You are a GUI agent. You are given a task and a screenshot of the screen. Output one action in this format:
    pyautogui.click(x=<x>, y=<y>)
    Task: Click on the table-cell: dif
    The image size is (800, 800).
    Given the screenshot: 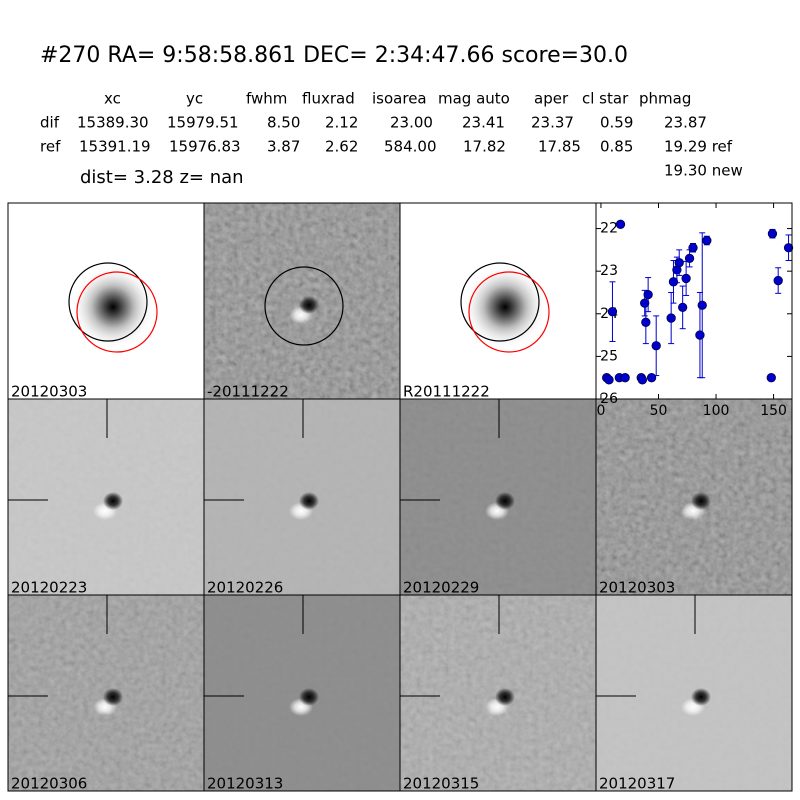 What is the action you would take?
    pyautogui.click(x=50, y=123)
    